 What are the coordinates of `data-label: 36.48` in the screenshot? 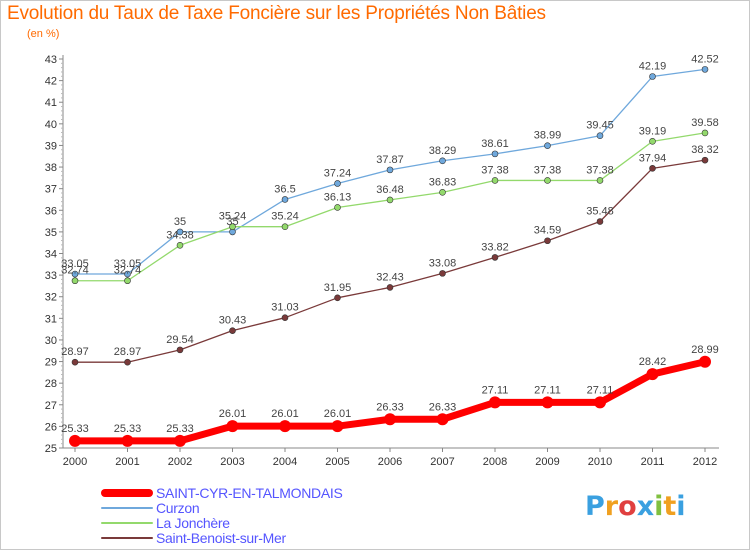 It's located at (390, 190).